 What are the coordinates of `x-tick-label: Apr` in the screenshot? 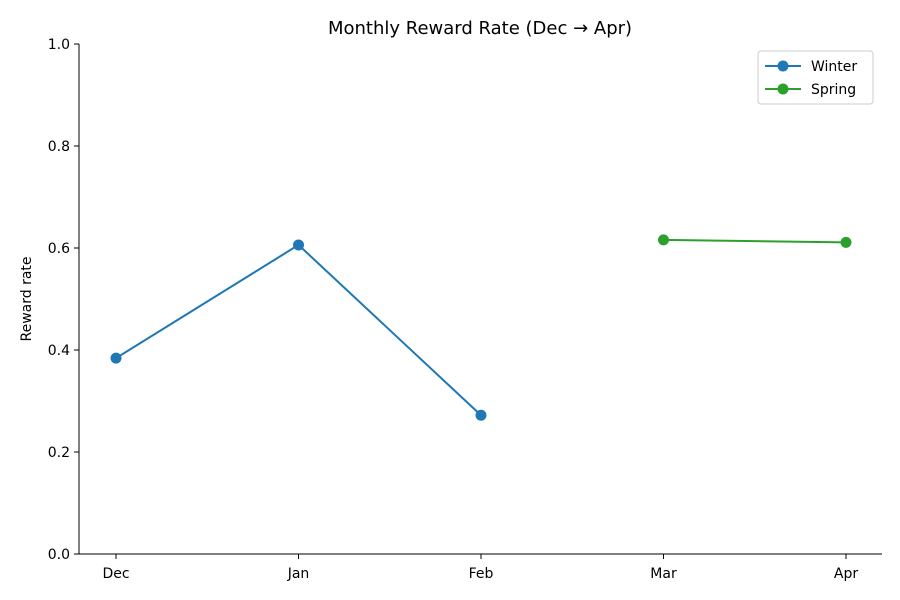 It's located at (846, 574).